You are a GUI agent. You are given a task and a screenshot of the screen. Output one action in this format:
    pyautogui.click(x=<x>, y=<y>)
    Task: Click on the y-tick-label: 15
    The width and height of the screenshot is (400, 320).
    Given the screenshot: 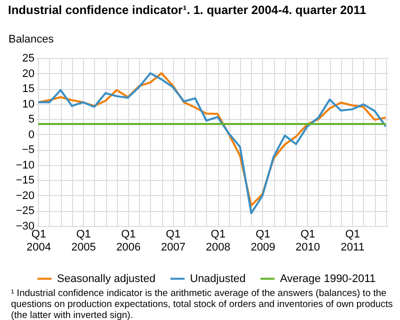 What is the action you would take?
    pyautogui.click(x=28, y=89)
    